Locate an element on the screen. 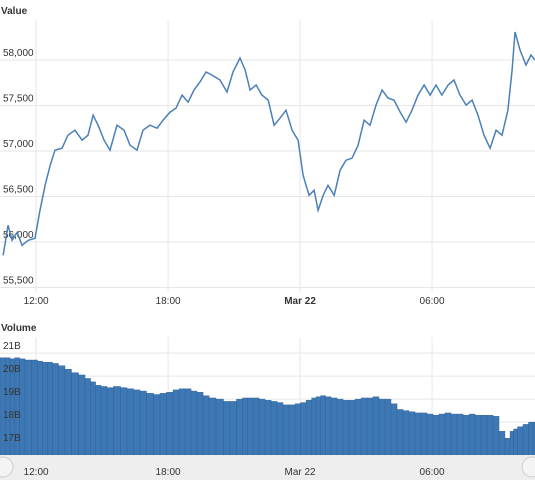  x-tick-label: 06:00 is located at coordinates (432, 301).